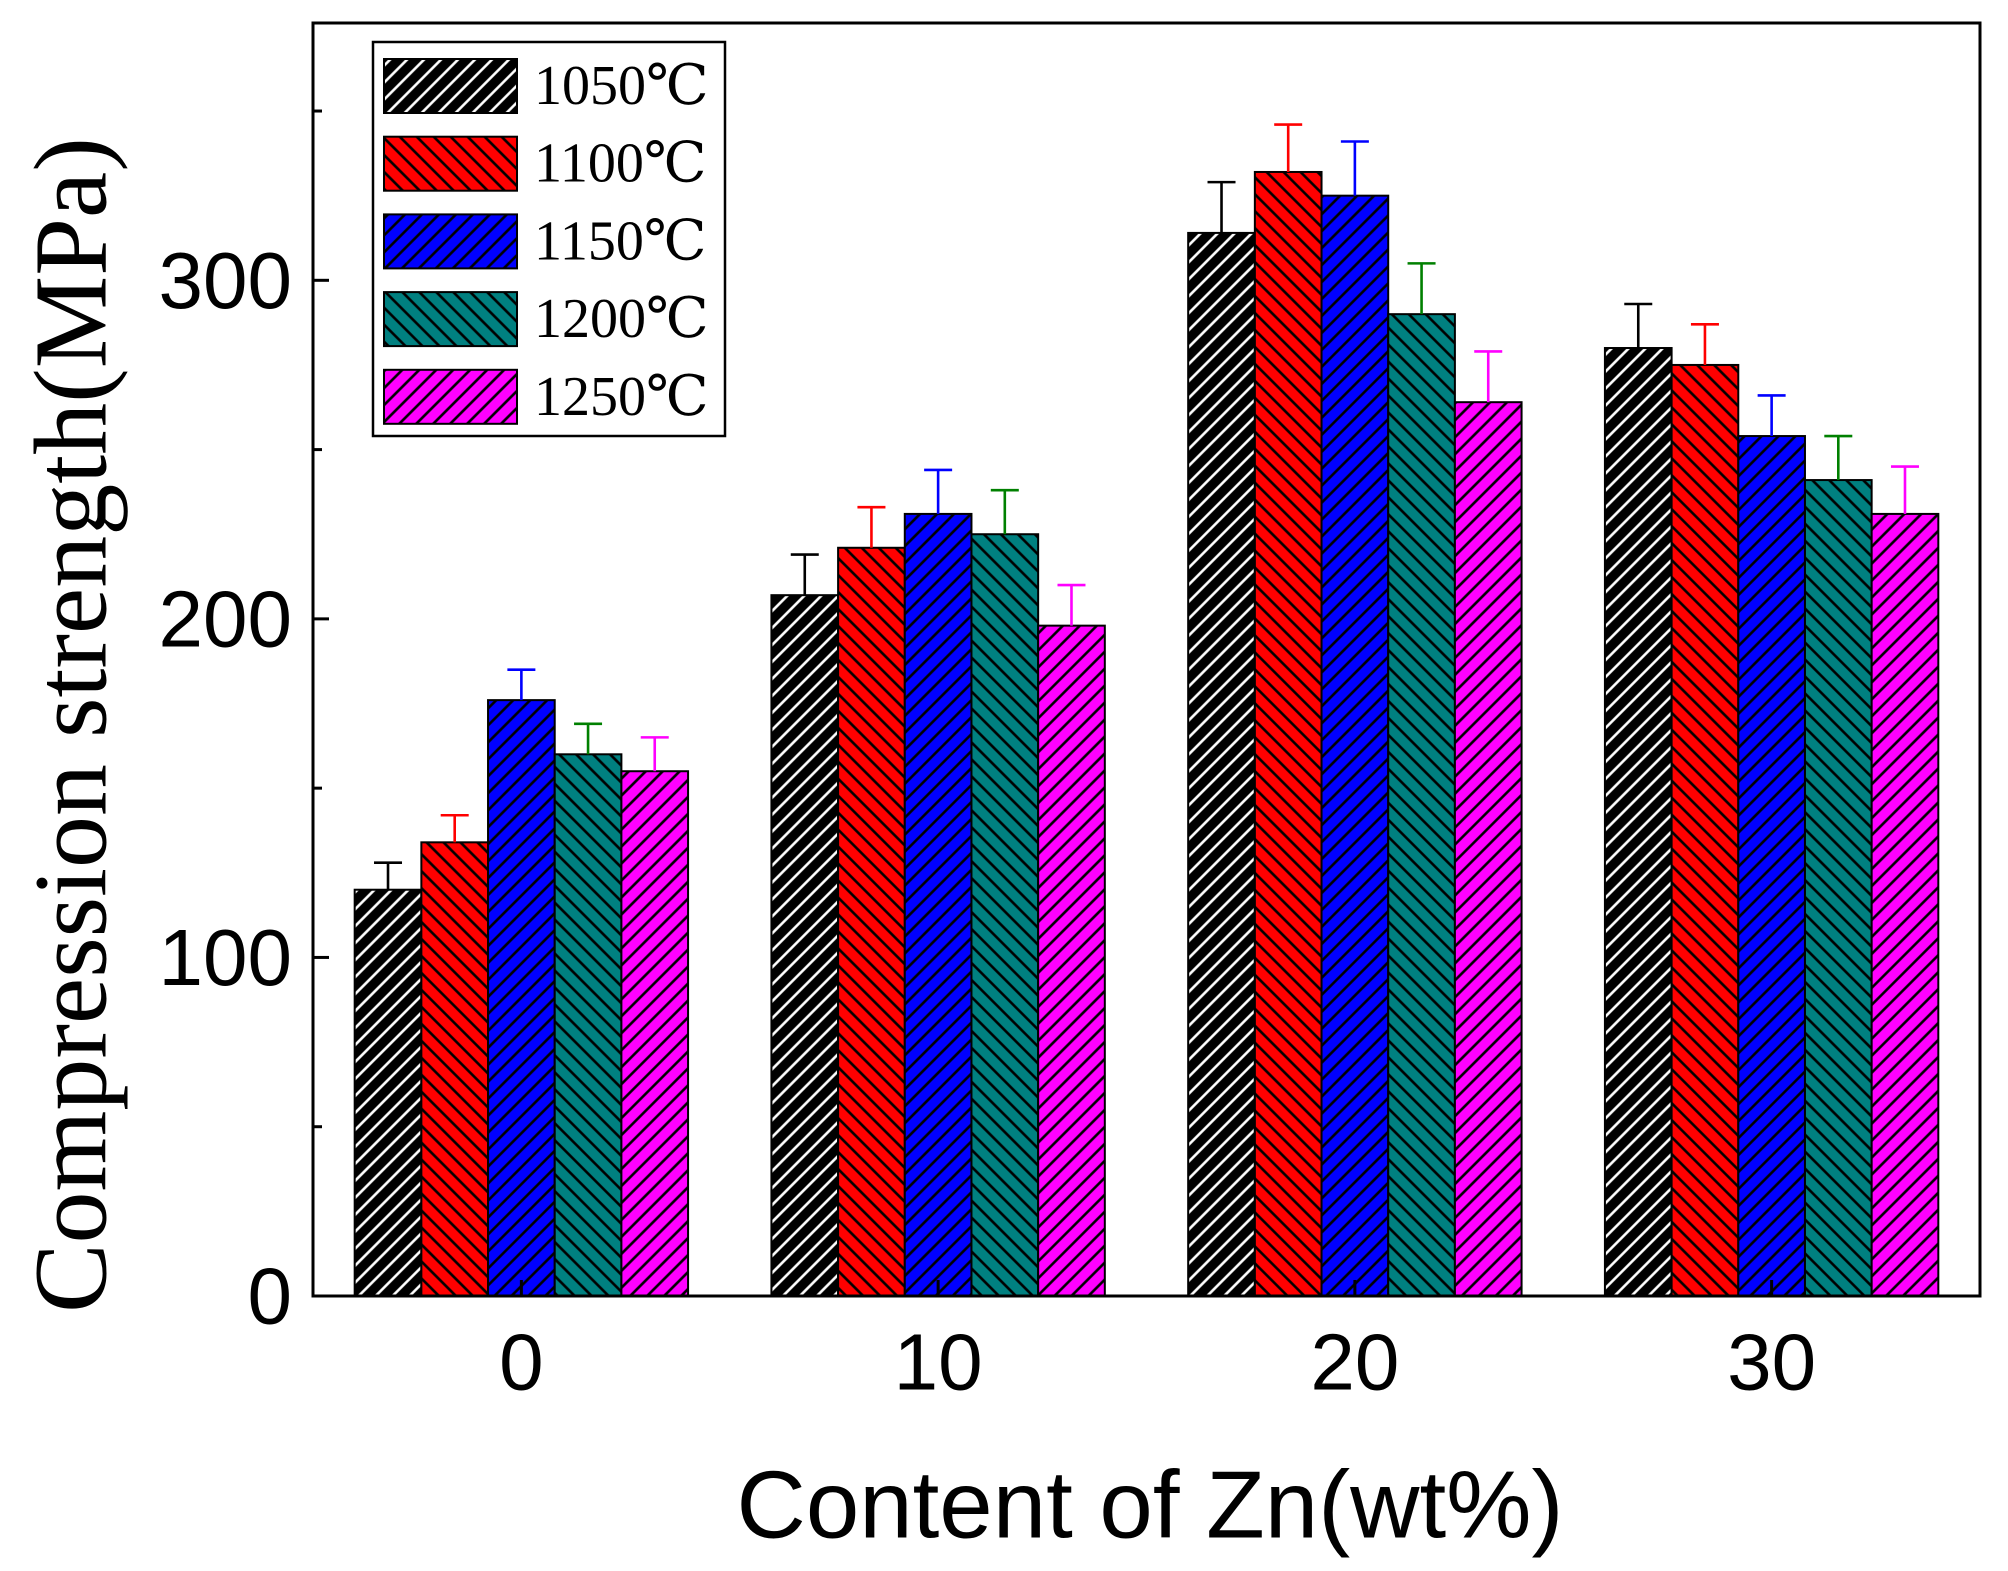  I want to click on legend-item-1050: 1050℃, so click(546, 86).